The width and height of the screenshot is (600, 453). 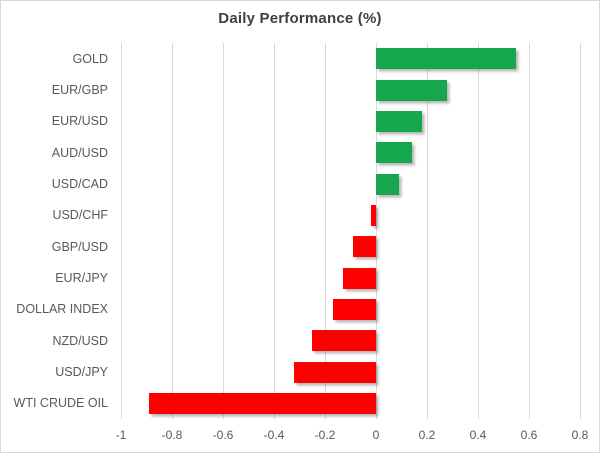 What do you see at coordinates (399, 121) in the screenshot?
I see `bar-eur-usd` at bounding box center [399, 121].